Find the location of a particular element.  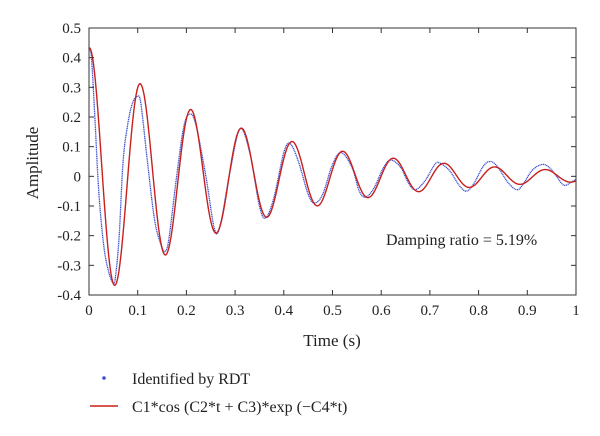

y-tick-label: -0.4 is located at coordinates (69, 296).